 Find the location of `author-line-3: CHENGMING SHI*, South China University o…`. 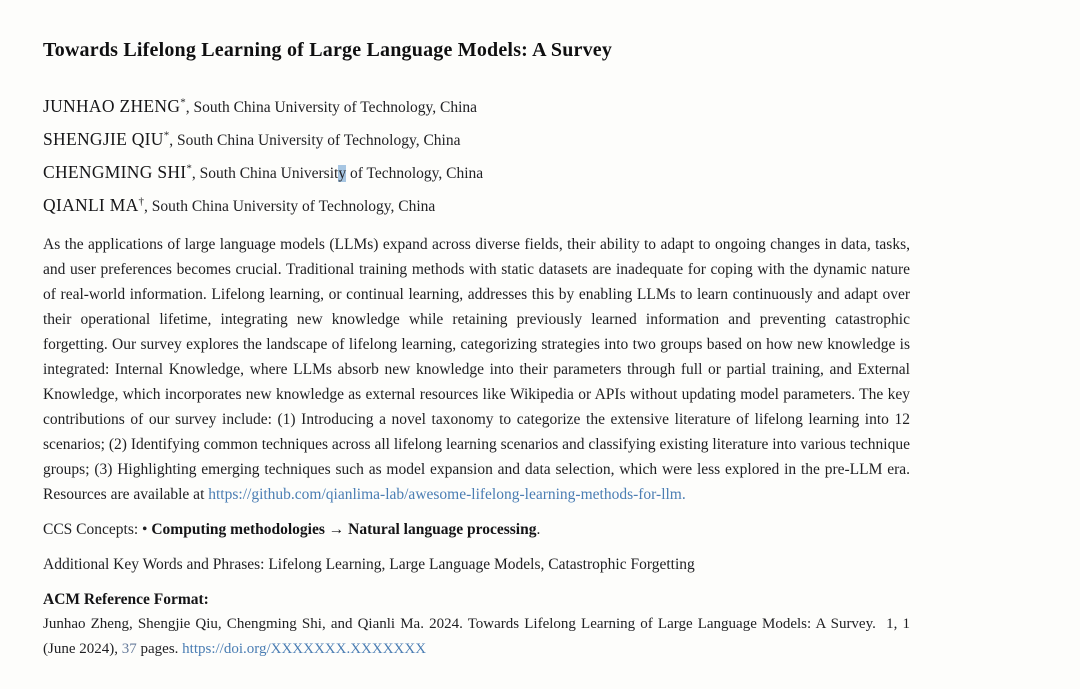

author-line-3: CHENGMING SHI*, South China University o… is located at coordinates (476, 172).